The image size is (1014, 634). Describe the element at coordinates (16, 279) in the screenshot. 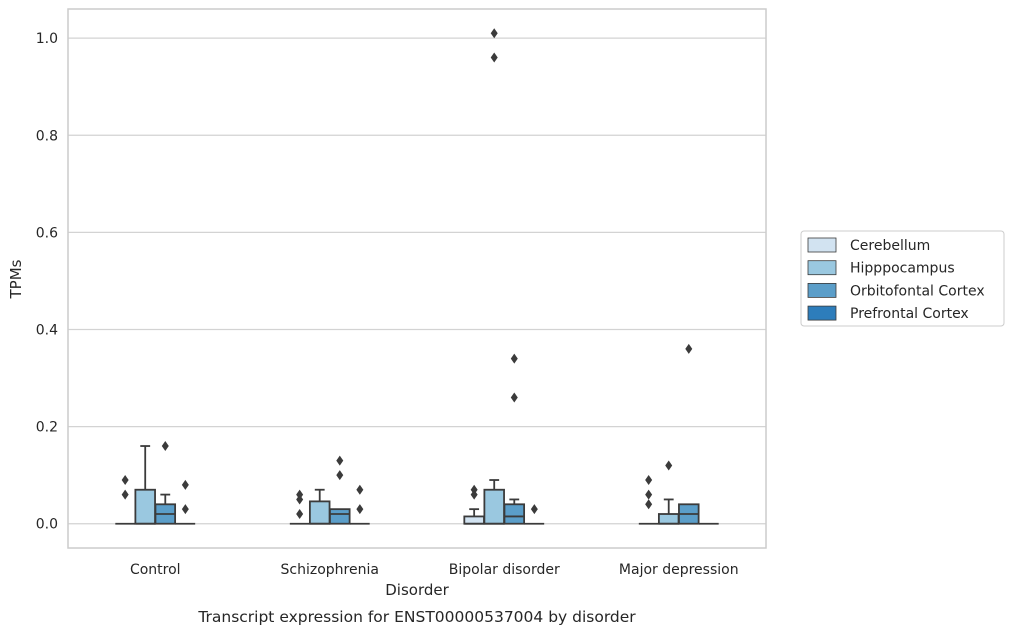

I see `y-axis-label: TPMs` at that location.